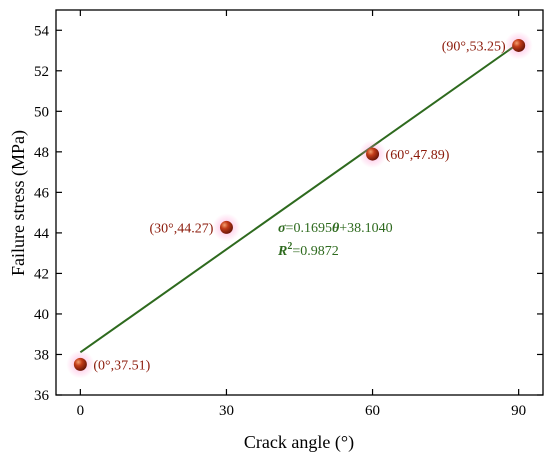 Image resolution: width=550 pixels, height=467 pixels. I want to click on y-tick-label: 38, so click(41, 355).